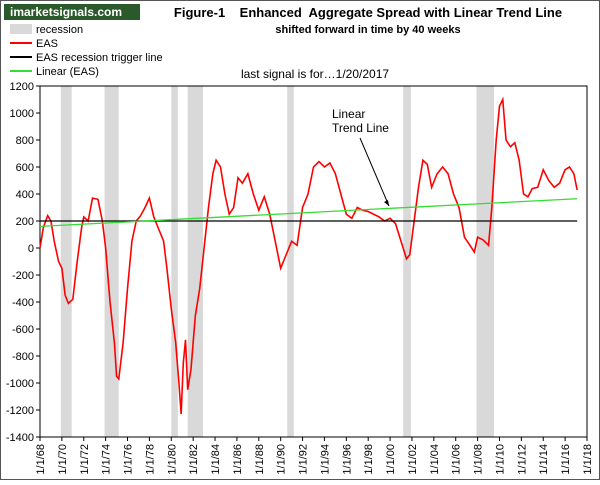 Image resolution: width=600 pixels, height=485 pixels. I want to click on x-tick-label: 1/1/96, so click(347, 459).